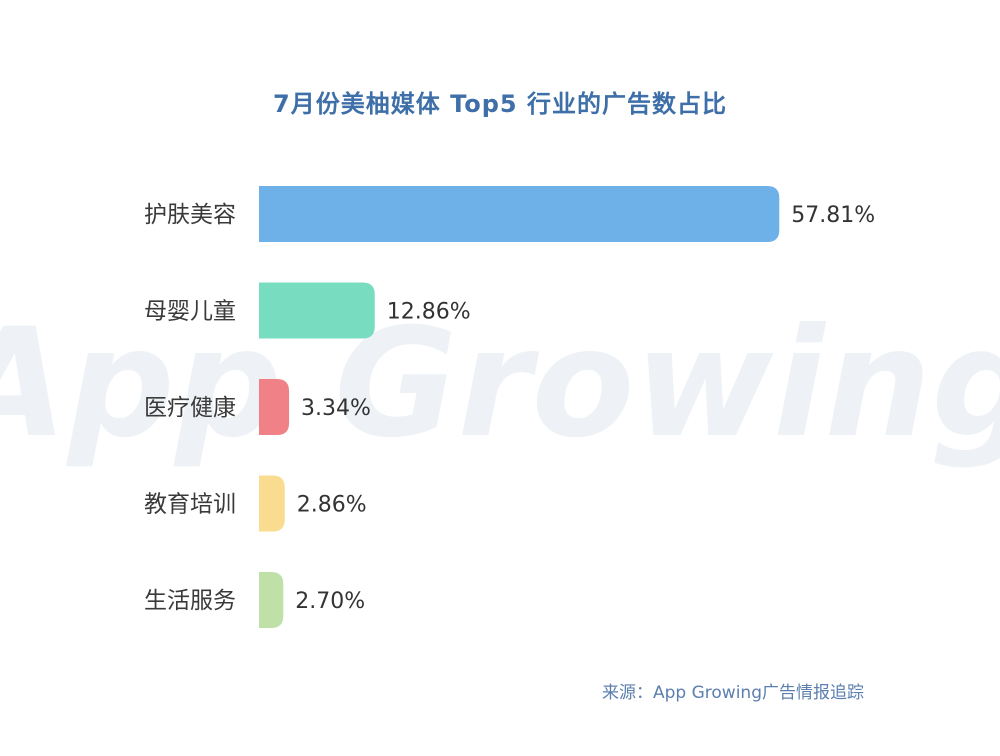  I want to click on value-label-5: 2.70%, so click(330, 601).